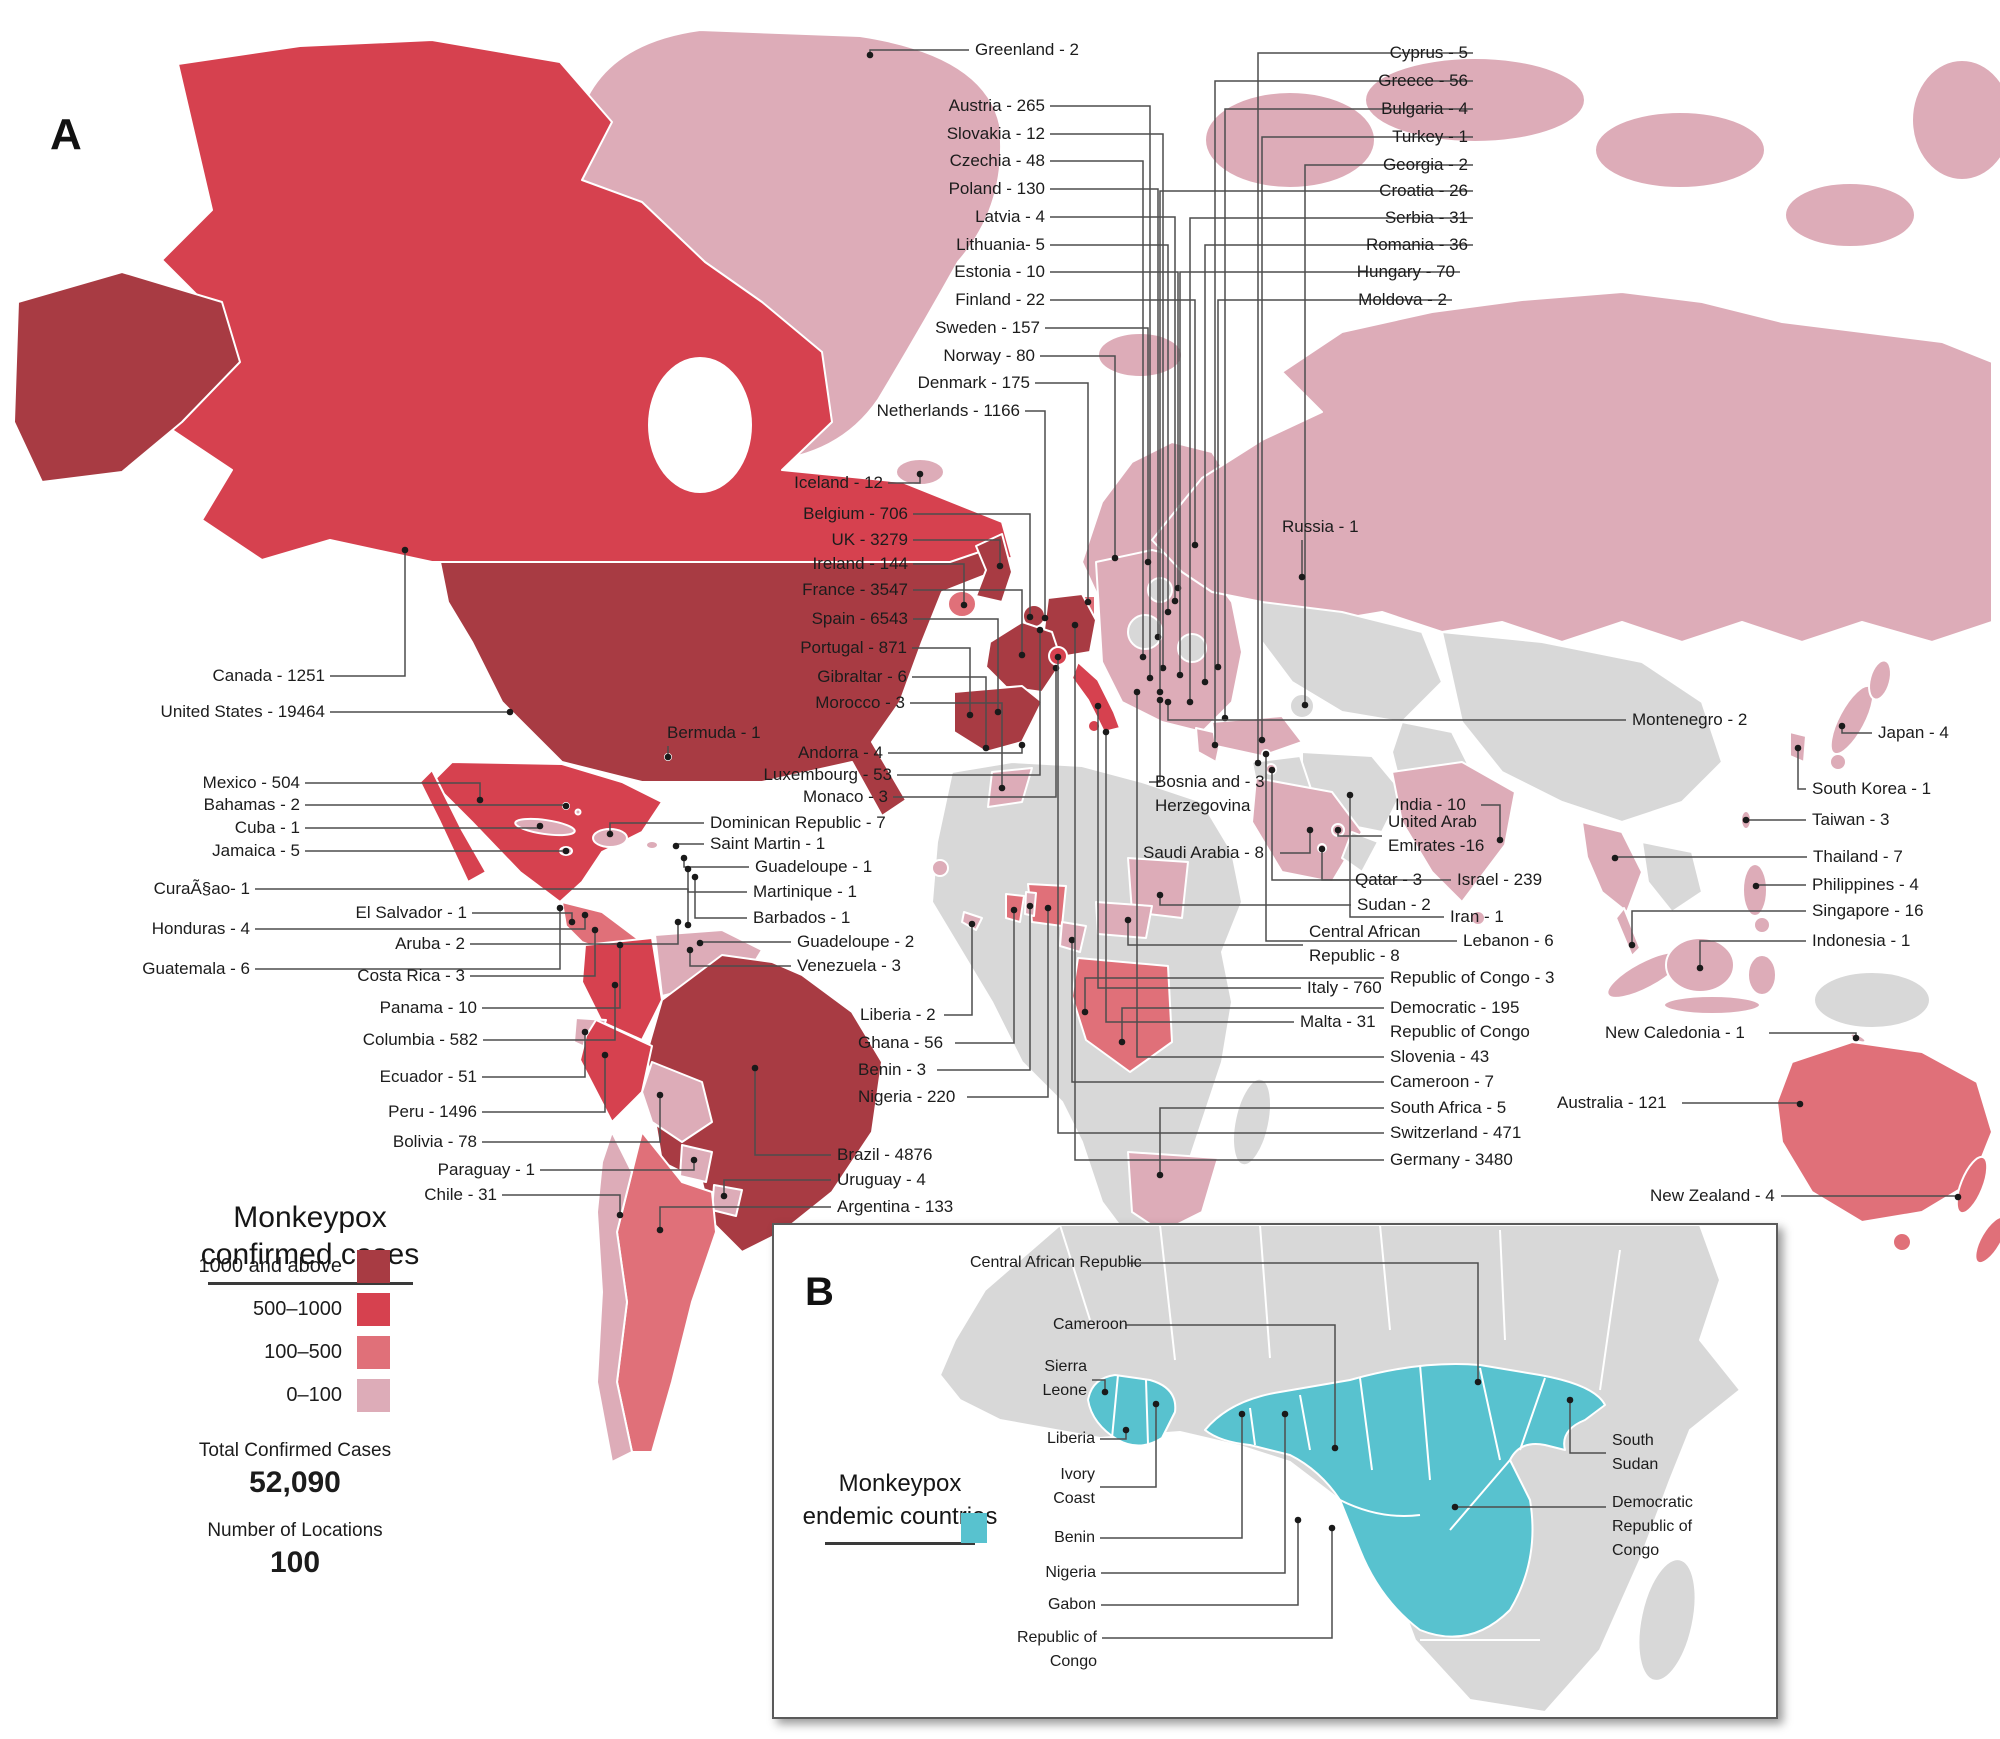 Image resolution: width=2000 pixels, height=1739 pixels. Describe the element at coordinates (768, 843) in the screenshot. I see `map-label: Saint Martin - 1` at that location.